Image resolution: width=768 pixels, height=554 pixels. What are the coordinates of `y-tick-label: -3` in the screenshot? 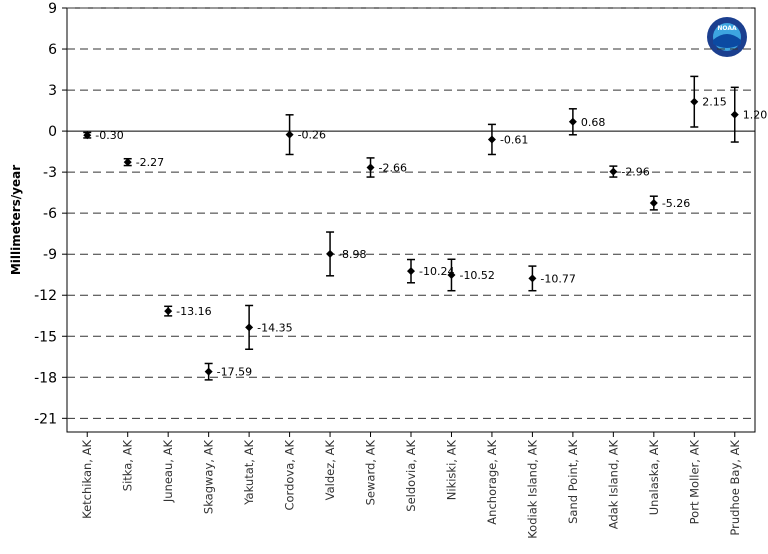 It's located at (50, 173).